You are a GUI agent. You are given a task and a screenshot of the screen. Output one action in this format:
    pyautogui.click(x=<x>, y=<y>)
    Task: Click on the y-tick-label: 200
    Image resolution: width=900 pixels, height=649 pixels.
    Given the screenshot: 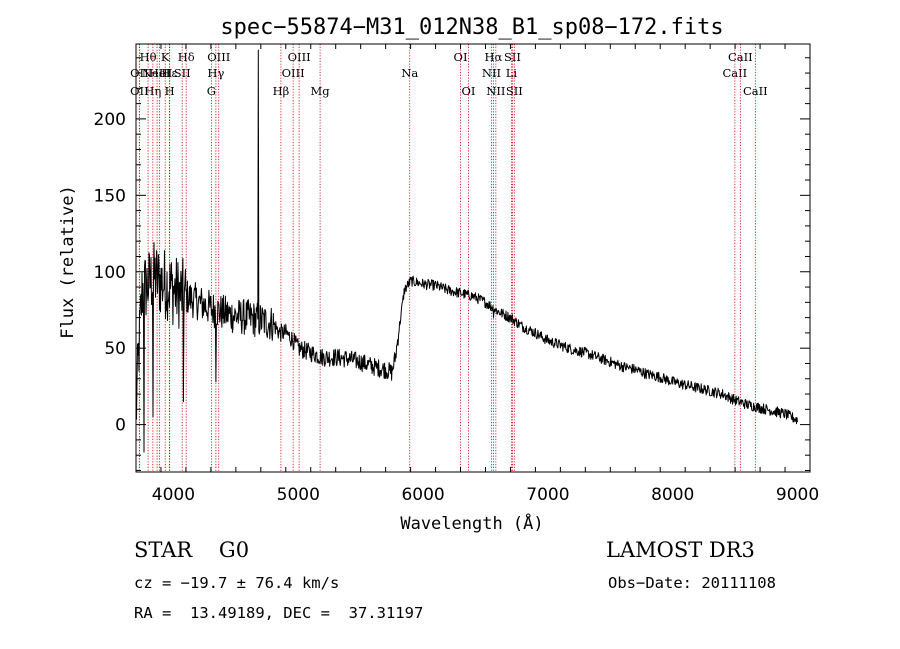 What is the action you would take?
    pyautogui.click(x=110, y=120)
    